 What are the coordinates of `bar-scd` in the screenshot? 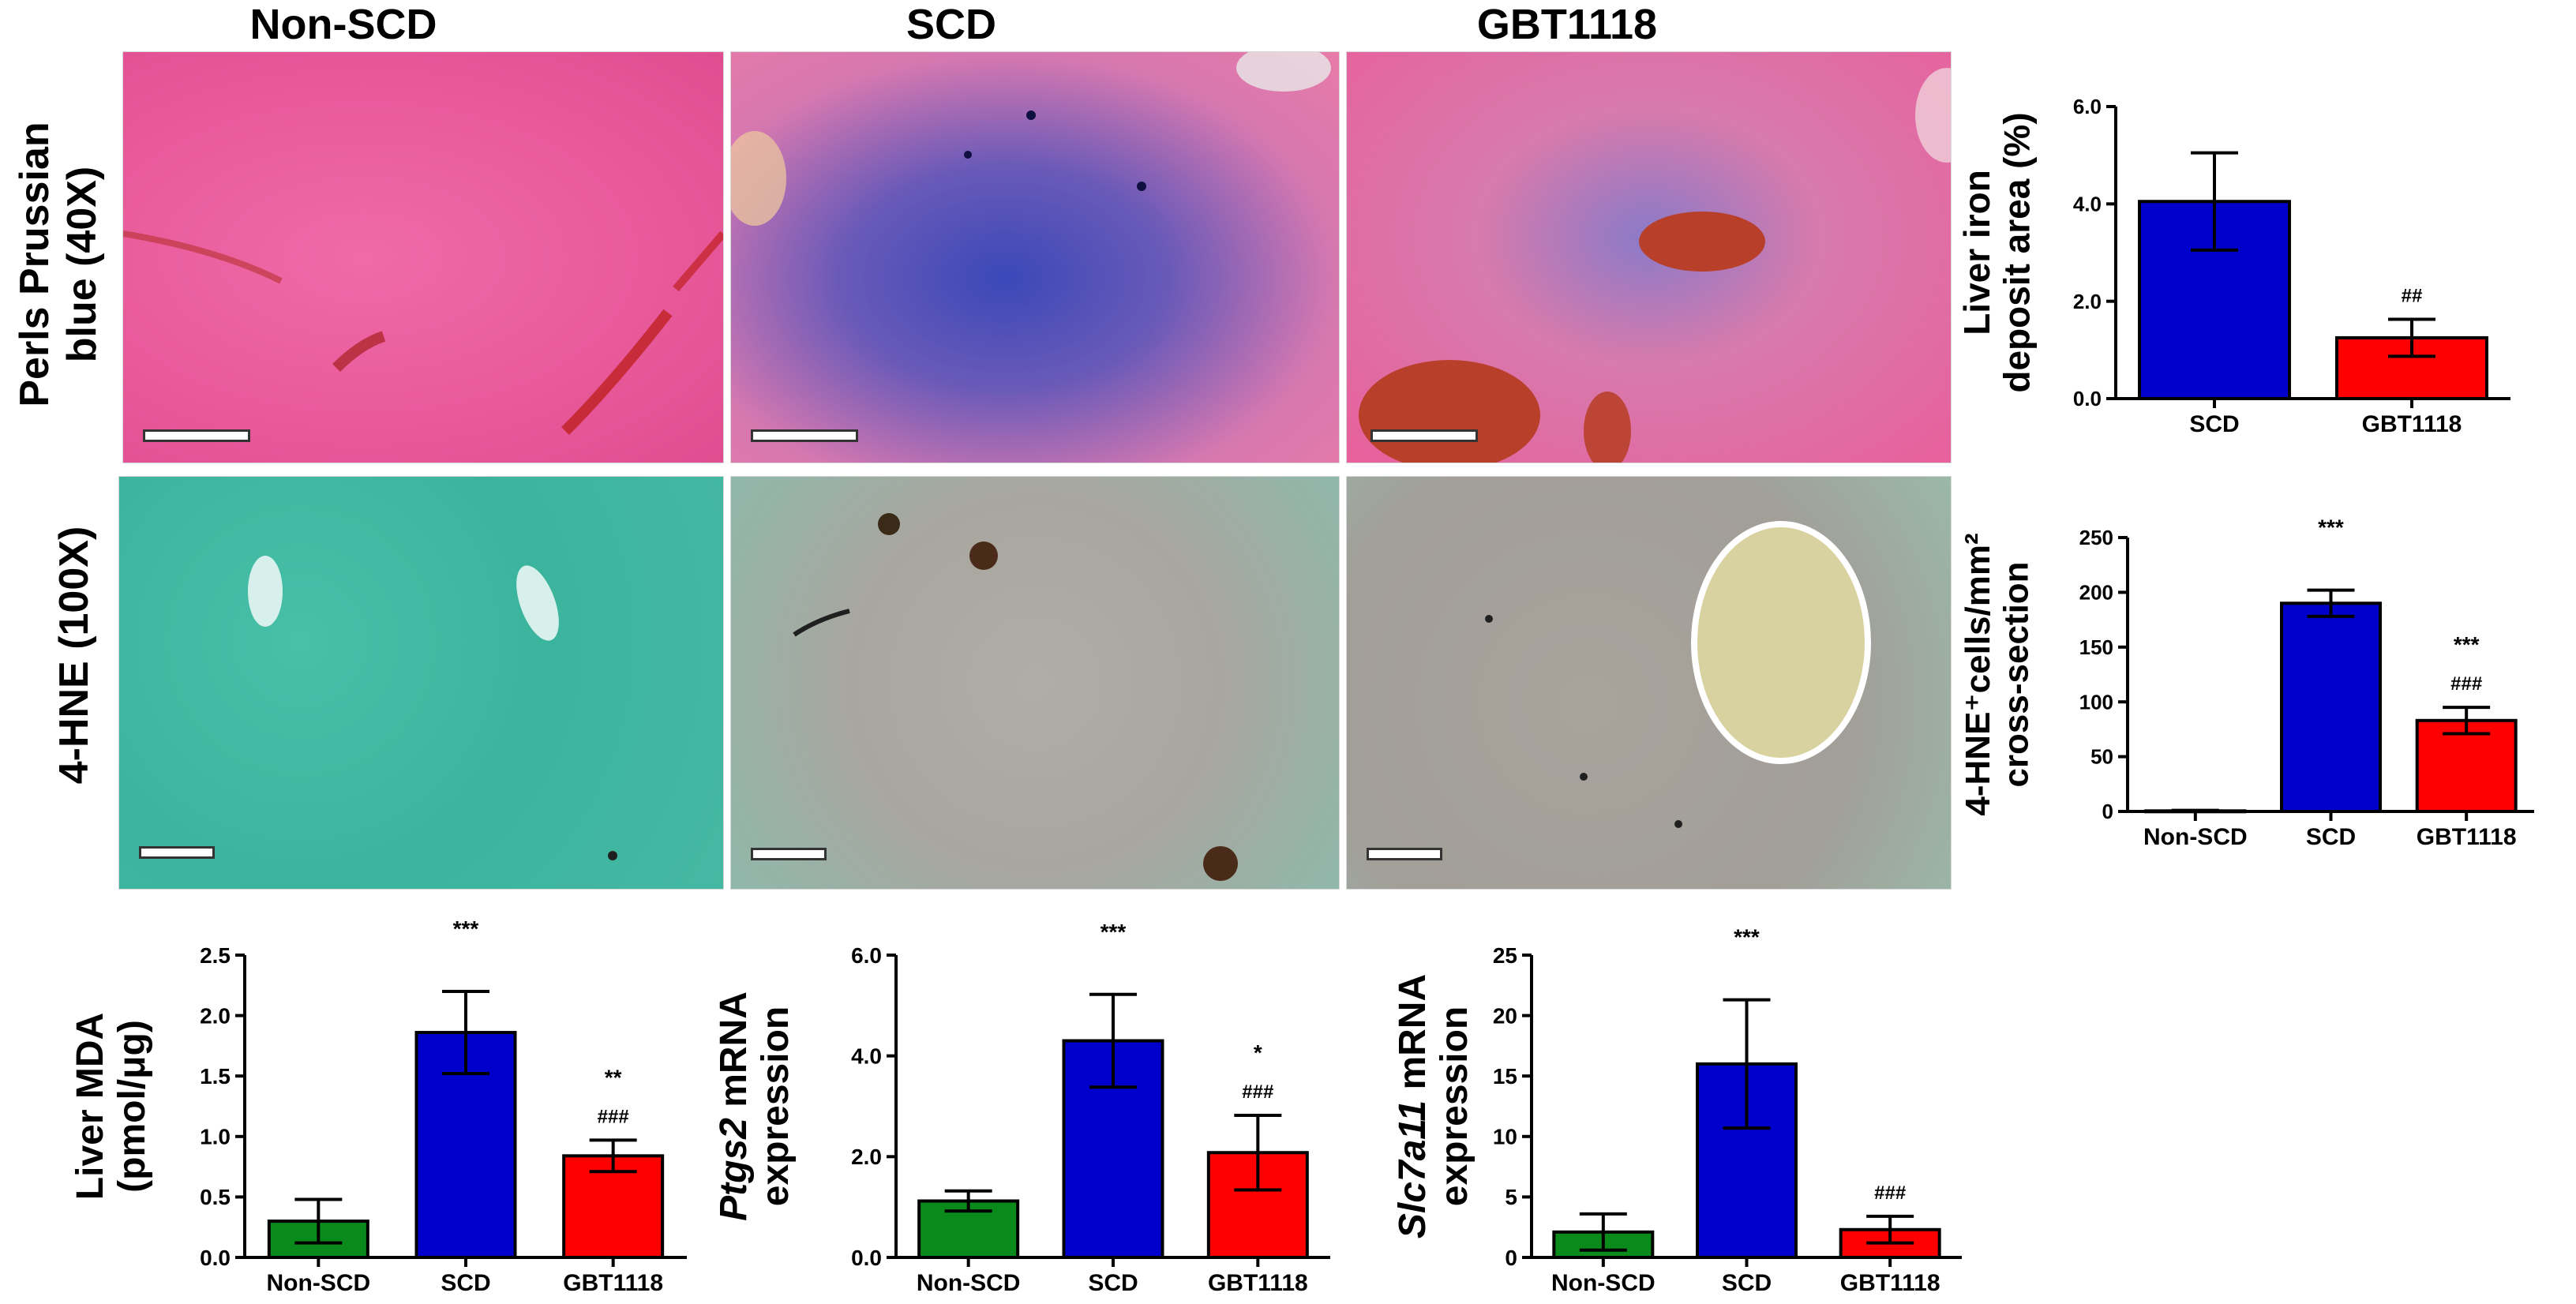 It's located at (2331, 707).